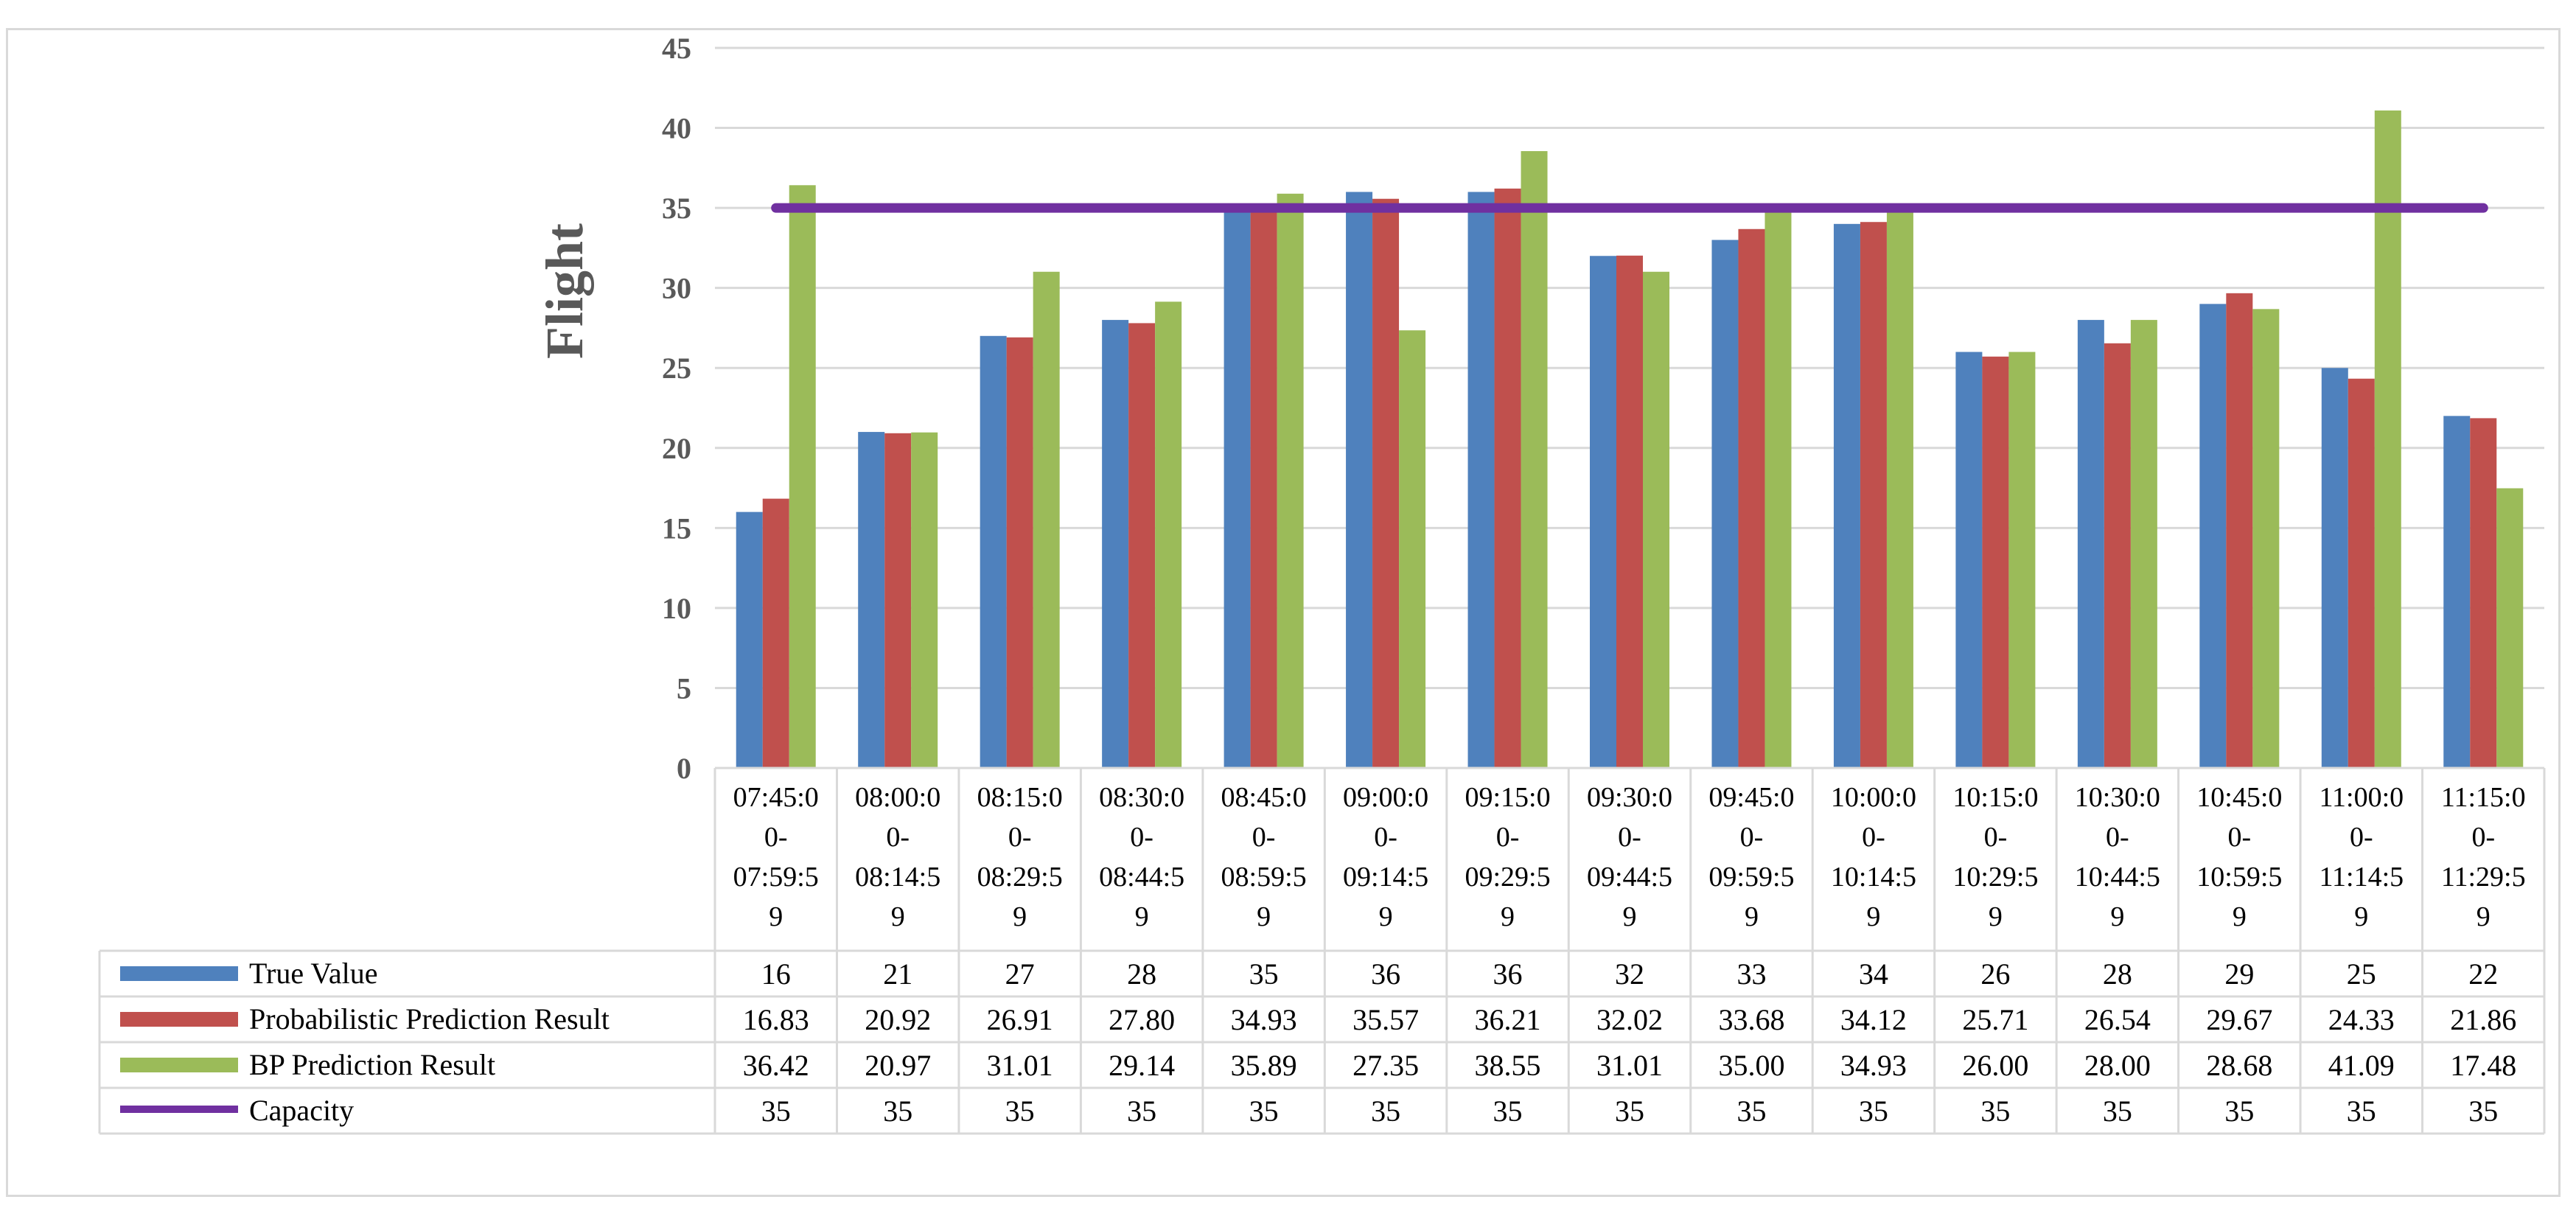 This screenshot has width=2576, height=1222. What do you see at coordinates (1873, 974) in the screenshot?
I see `table-cell: 34` at bounding box center [1873, 974].